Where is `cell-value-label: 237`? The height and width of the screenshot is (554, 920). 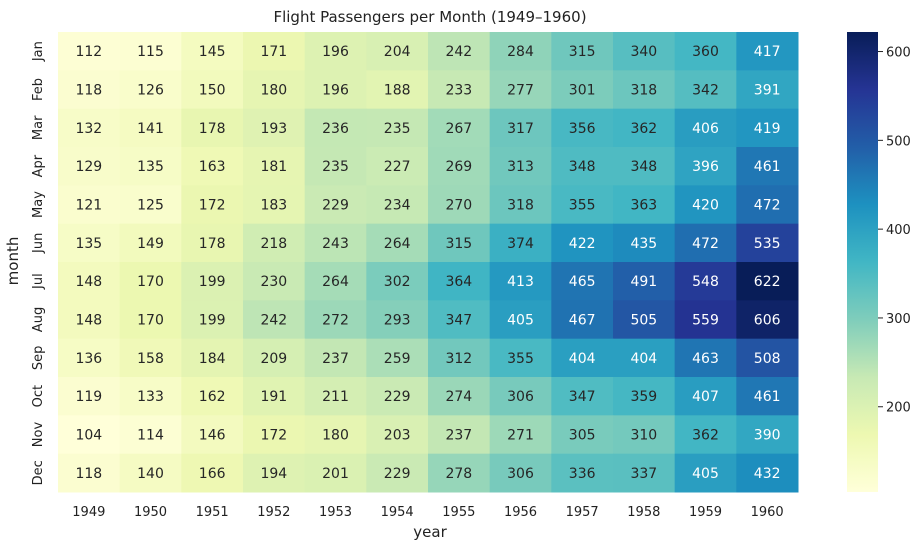
cell-value-label: 237 is located at coordinates (335, 359).